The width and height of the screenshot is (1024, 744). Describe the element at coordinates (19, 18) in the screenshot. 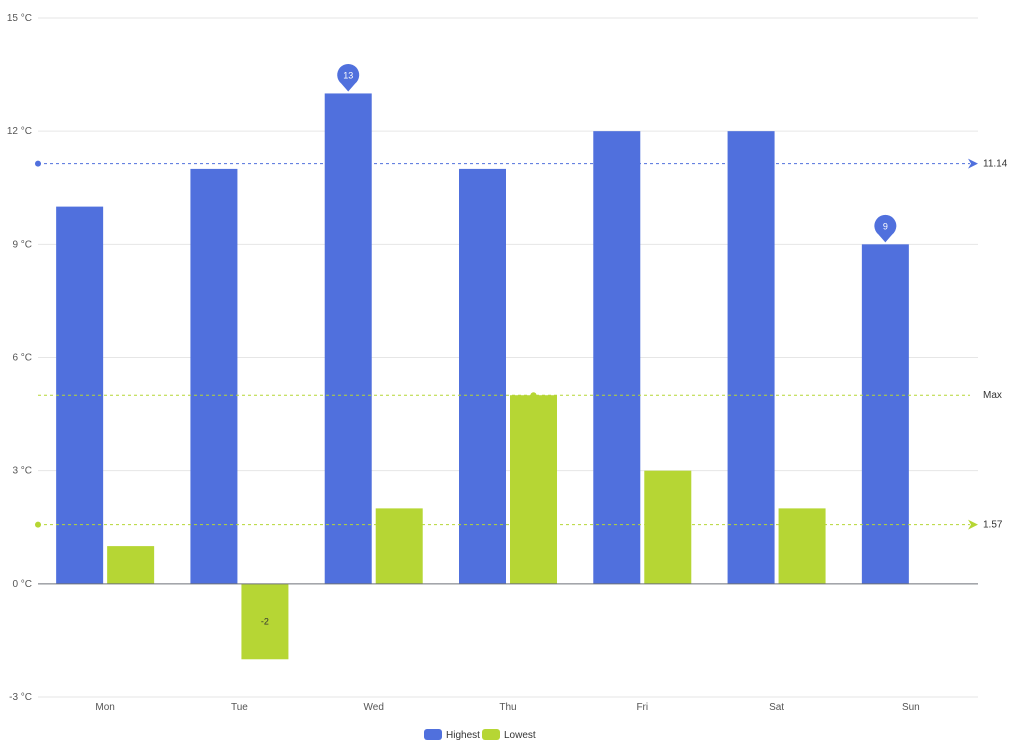

I see `y-tick-label: 15 °C` at that location.